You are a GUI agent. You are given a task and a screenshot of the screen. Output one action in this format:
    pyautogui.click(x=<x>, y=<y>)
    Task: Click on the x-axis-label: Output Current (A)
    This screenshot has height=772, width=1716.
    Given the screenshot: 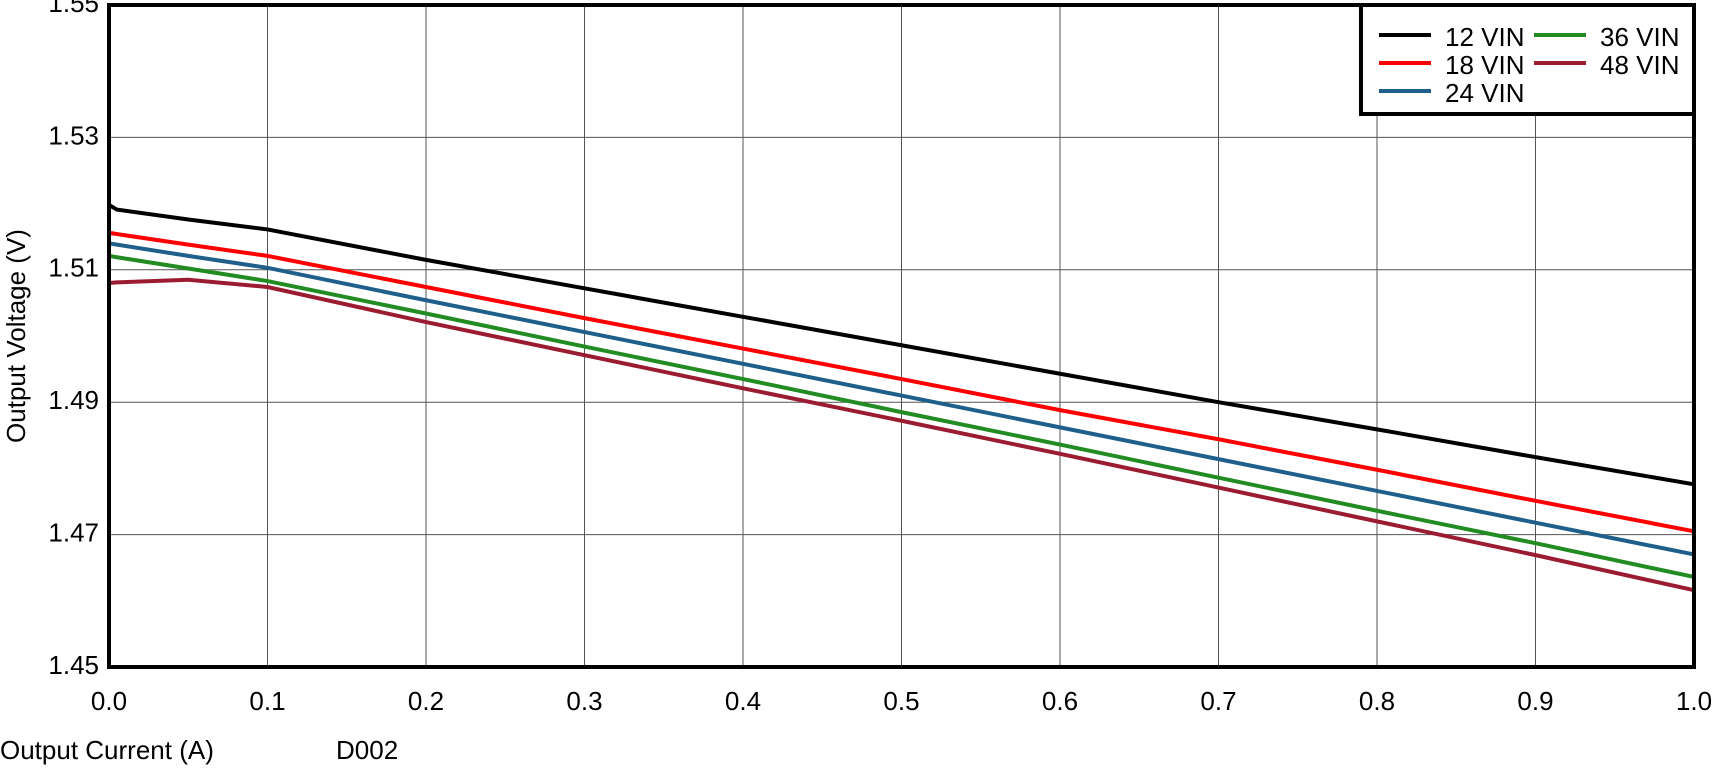 What is the action you would take?
    pyautogui.click(x=107, y=750)
    